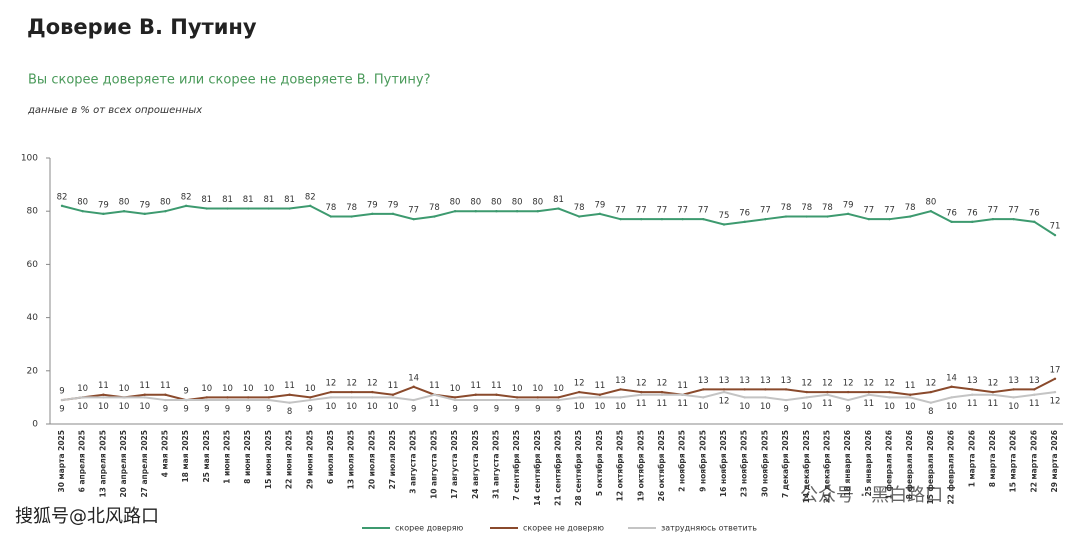 The width and height of the screenshot is (1080, 544). What do you see at coordinates (709, 528) in the screenshot?
I see `legend-label: затрудняюсь ответить` at bounding box center [709, 528].